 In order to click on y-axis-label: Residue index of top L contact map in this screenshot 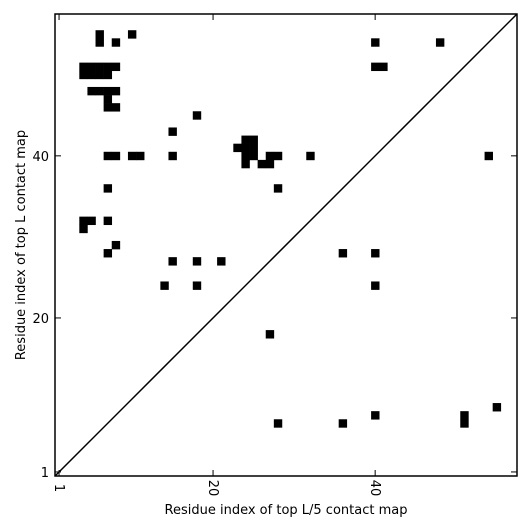, I will do `click(21, 245)`.